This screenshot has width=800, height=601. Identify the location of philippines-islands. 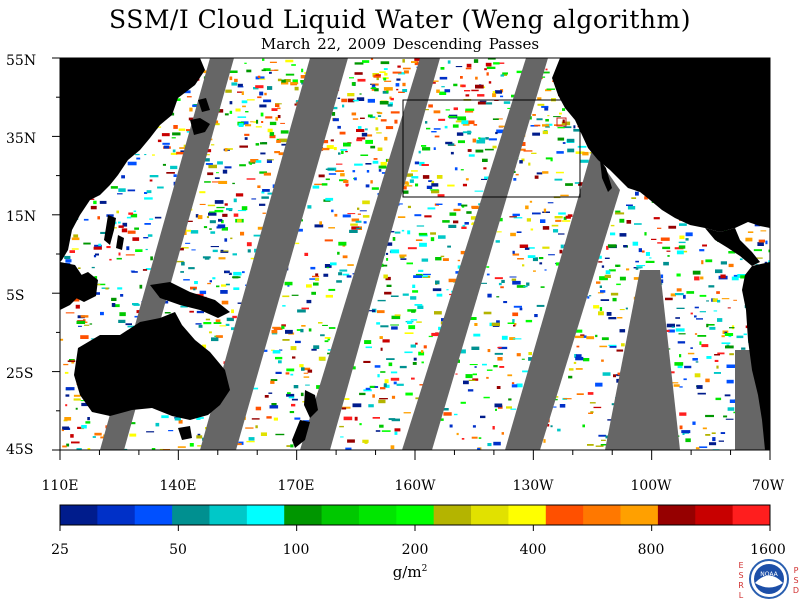
(114, 232).